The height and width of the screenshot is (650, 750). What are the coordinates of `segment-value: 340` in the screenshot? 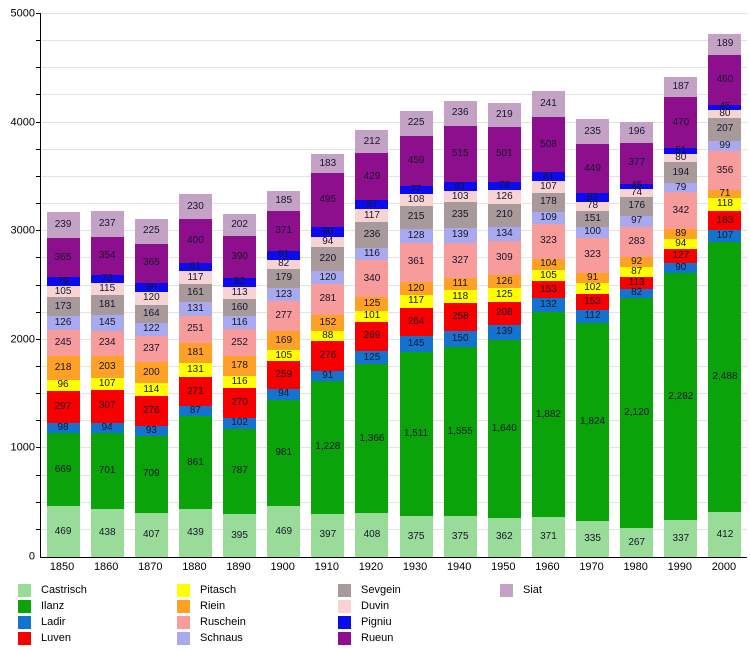 It's located at (372, 278).